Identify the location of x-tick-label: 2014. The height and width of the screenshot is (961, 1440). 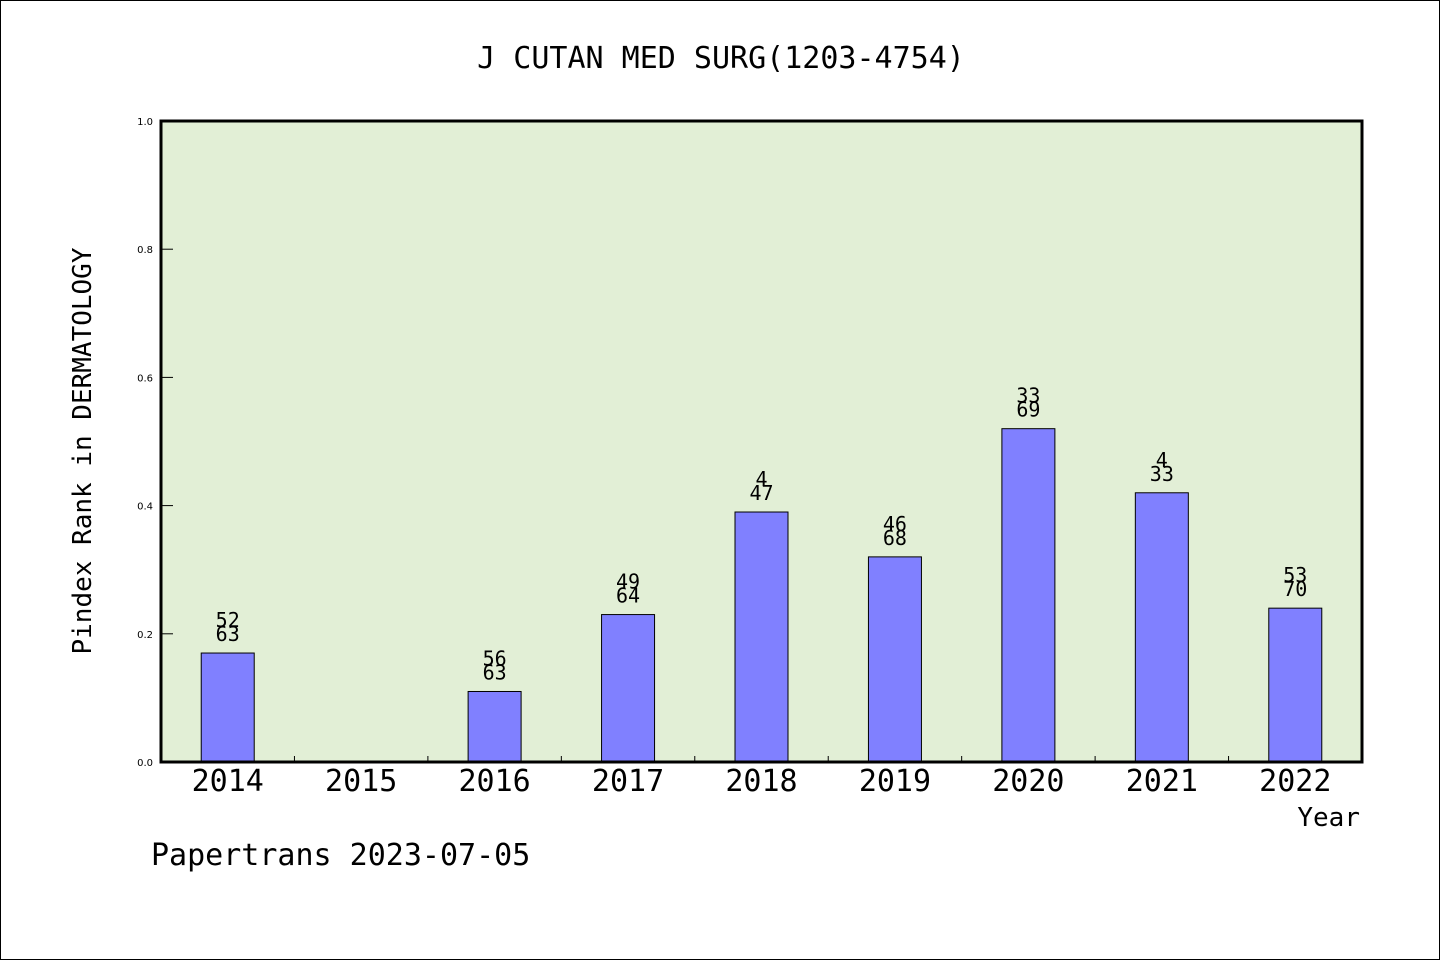
(228, 781).